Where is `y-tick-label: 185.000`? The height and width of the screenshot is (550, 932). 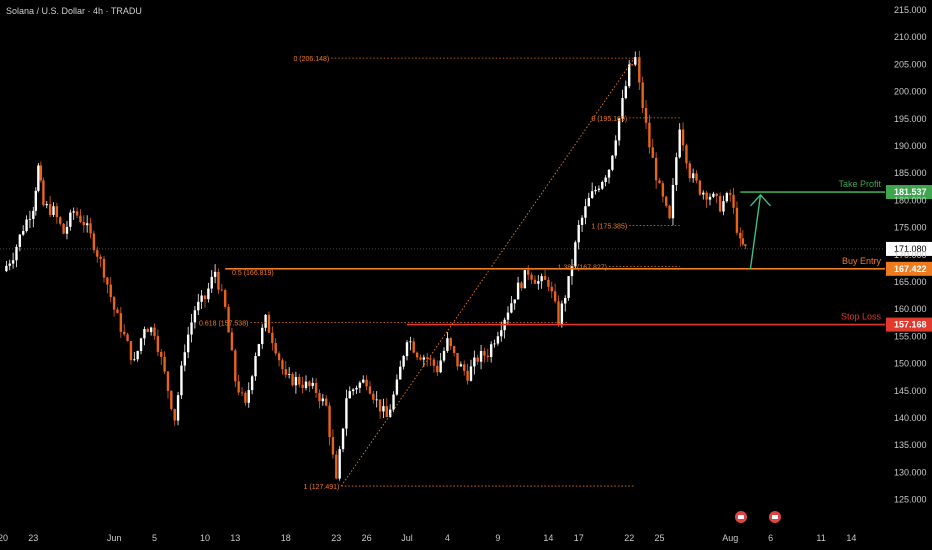 y-tick-label: 185.000 is located at coordinates (910, 173).